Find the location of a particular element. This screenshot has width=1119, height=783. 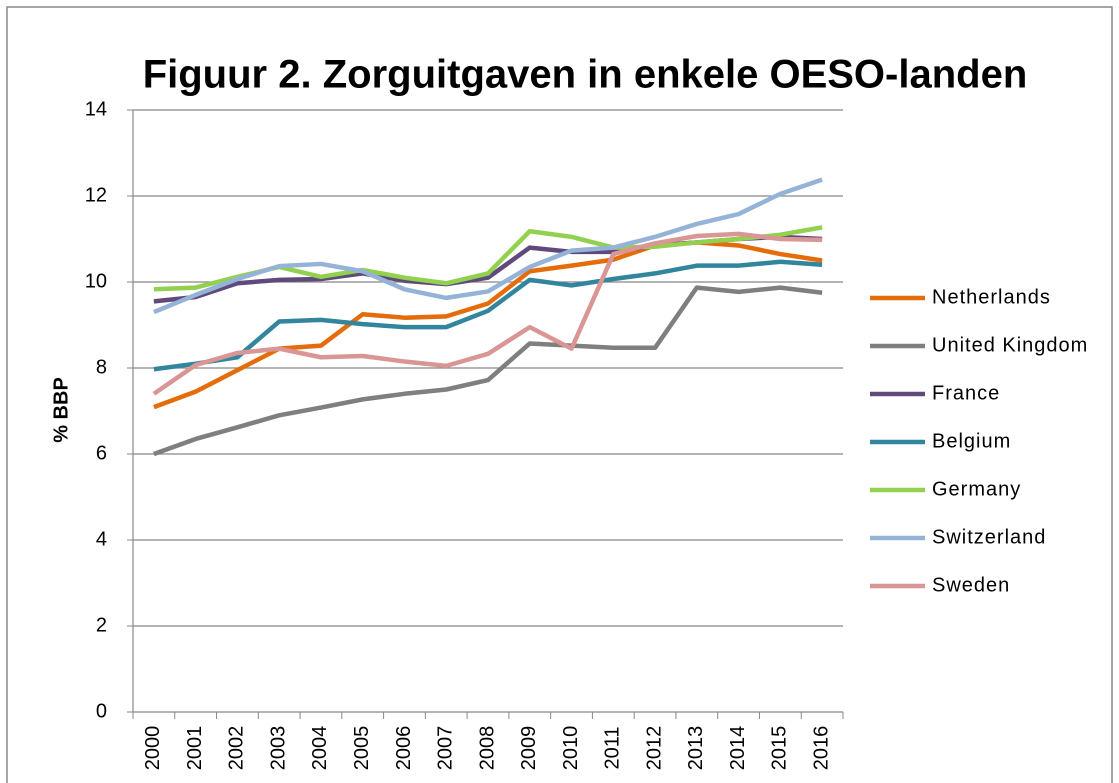

x-tick-label: 2009 is located at coordinates (529, 748).